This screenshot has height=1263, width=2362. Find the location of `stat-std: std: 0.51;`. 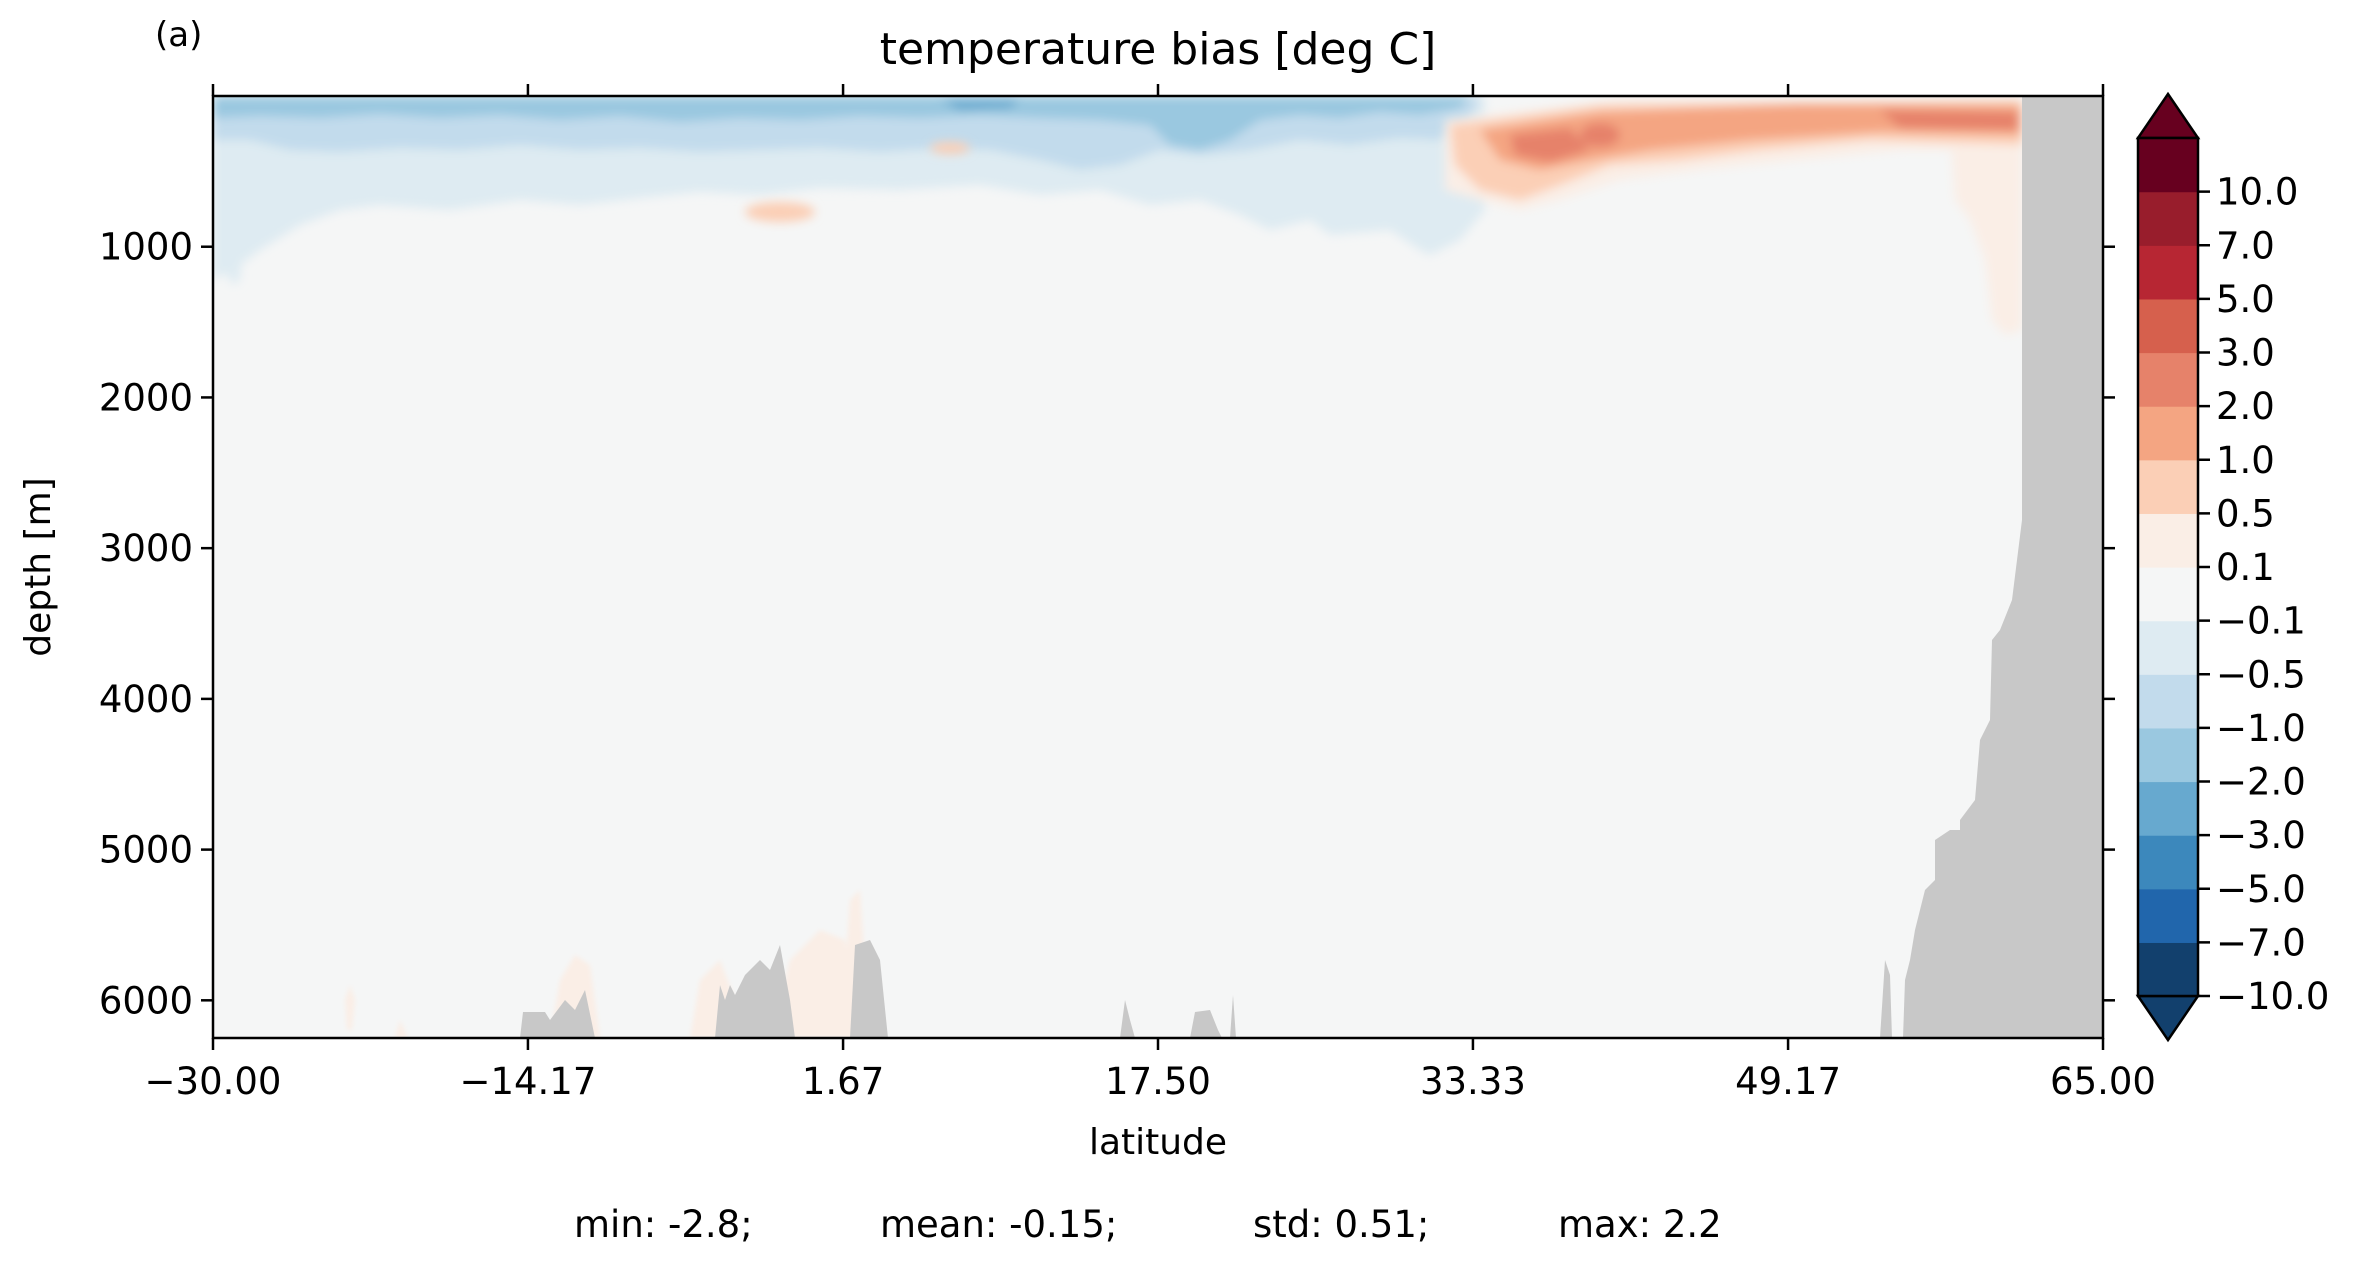

stat-std: std: 0.51; is located at coordinates (1341, 1224).